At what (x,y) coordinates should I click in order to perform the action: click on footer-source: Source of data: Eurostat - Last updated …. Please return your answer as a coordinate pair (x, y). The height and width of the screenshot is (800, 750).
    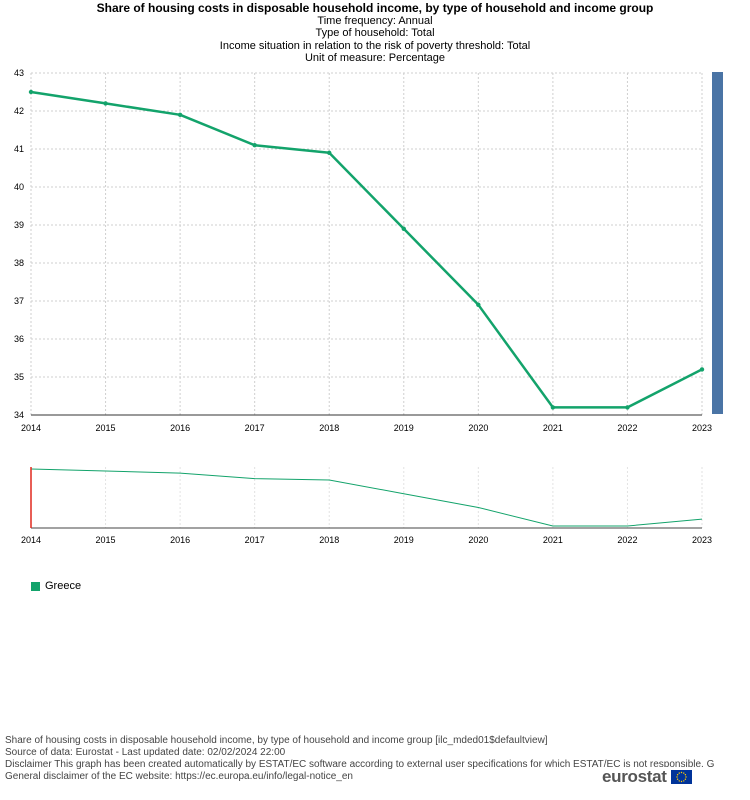
    Looking at the image, I should click on (145, 752).